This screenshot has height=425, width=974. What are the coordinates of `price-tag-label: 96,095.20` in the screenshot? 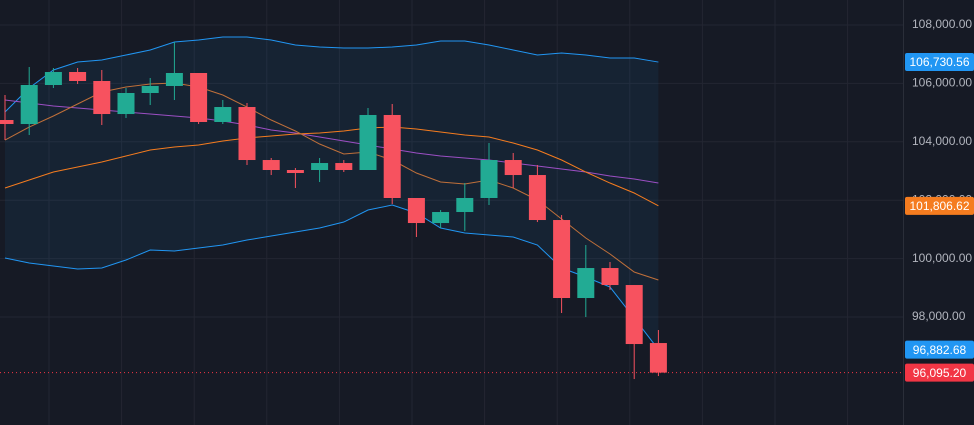 It's located at (940, 373).